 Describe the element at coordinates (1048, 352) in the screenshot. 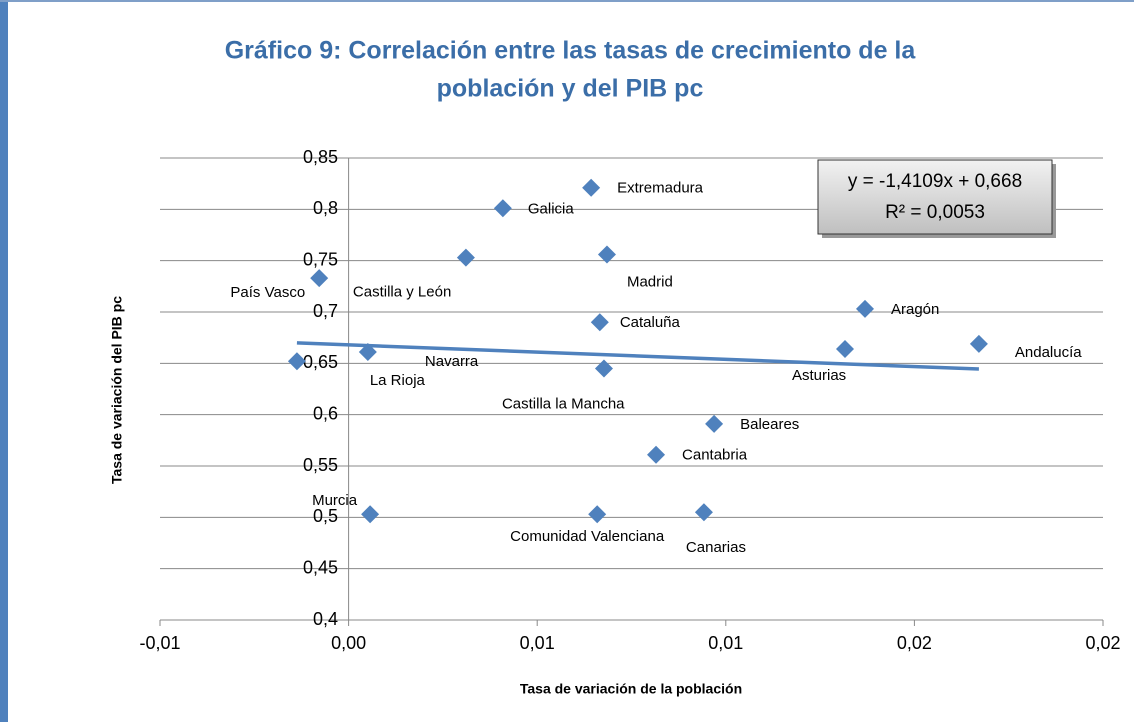

I see `point-label: Andalucía` at that location.